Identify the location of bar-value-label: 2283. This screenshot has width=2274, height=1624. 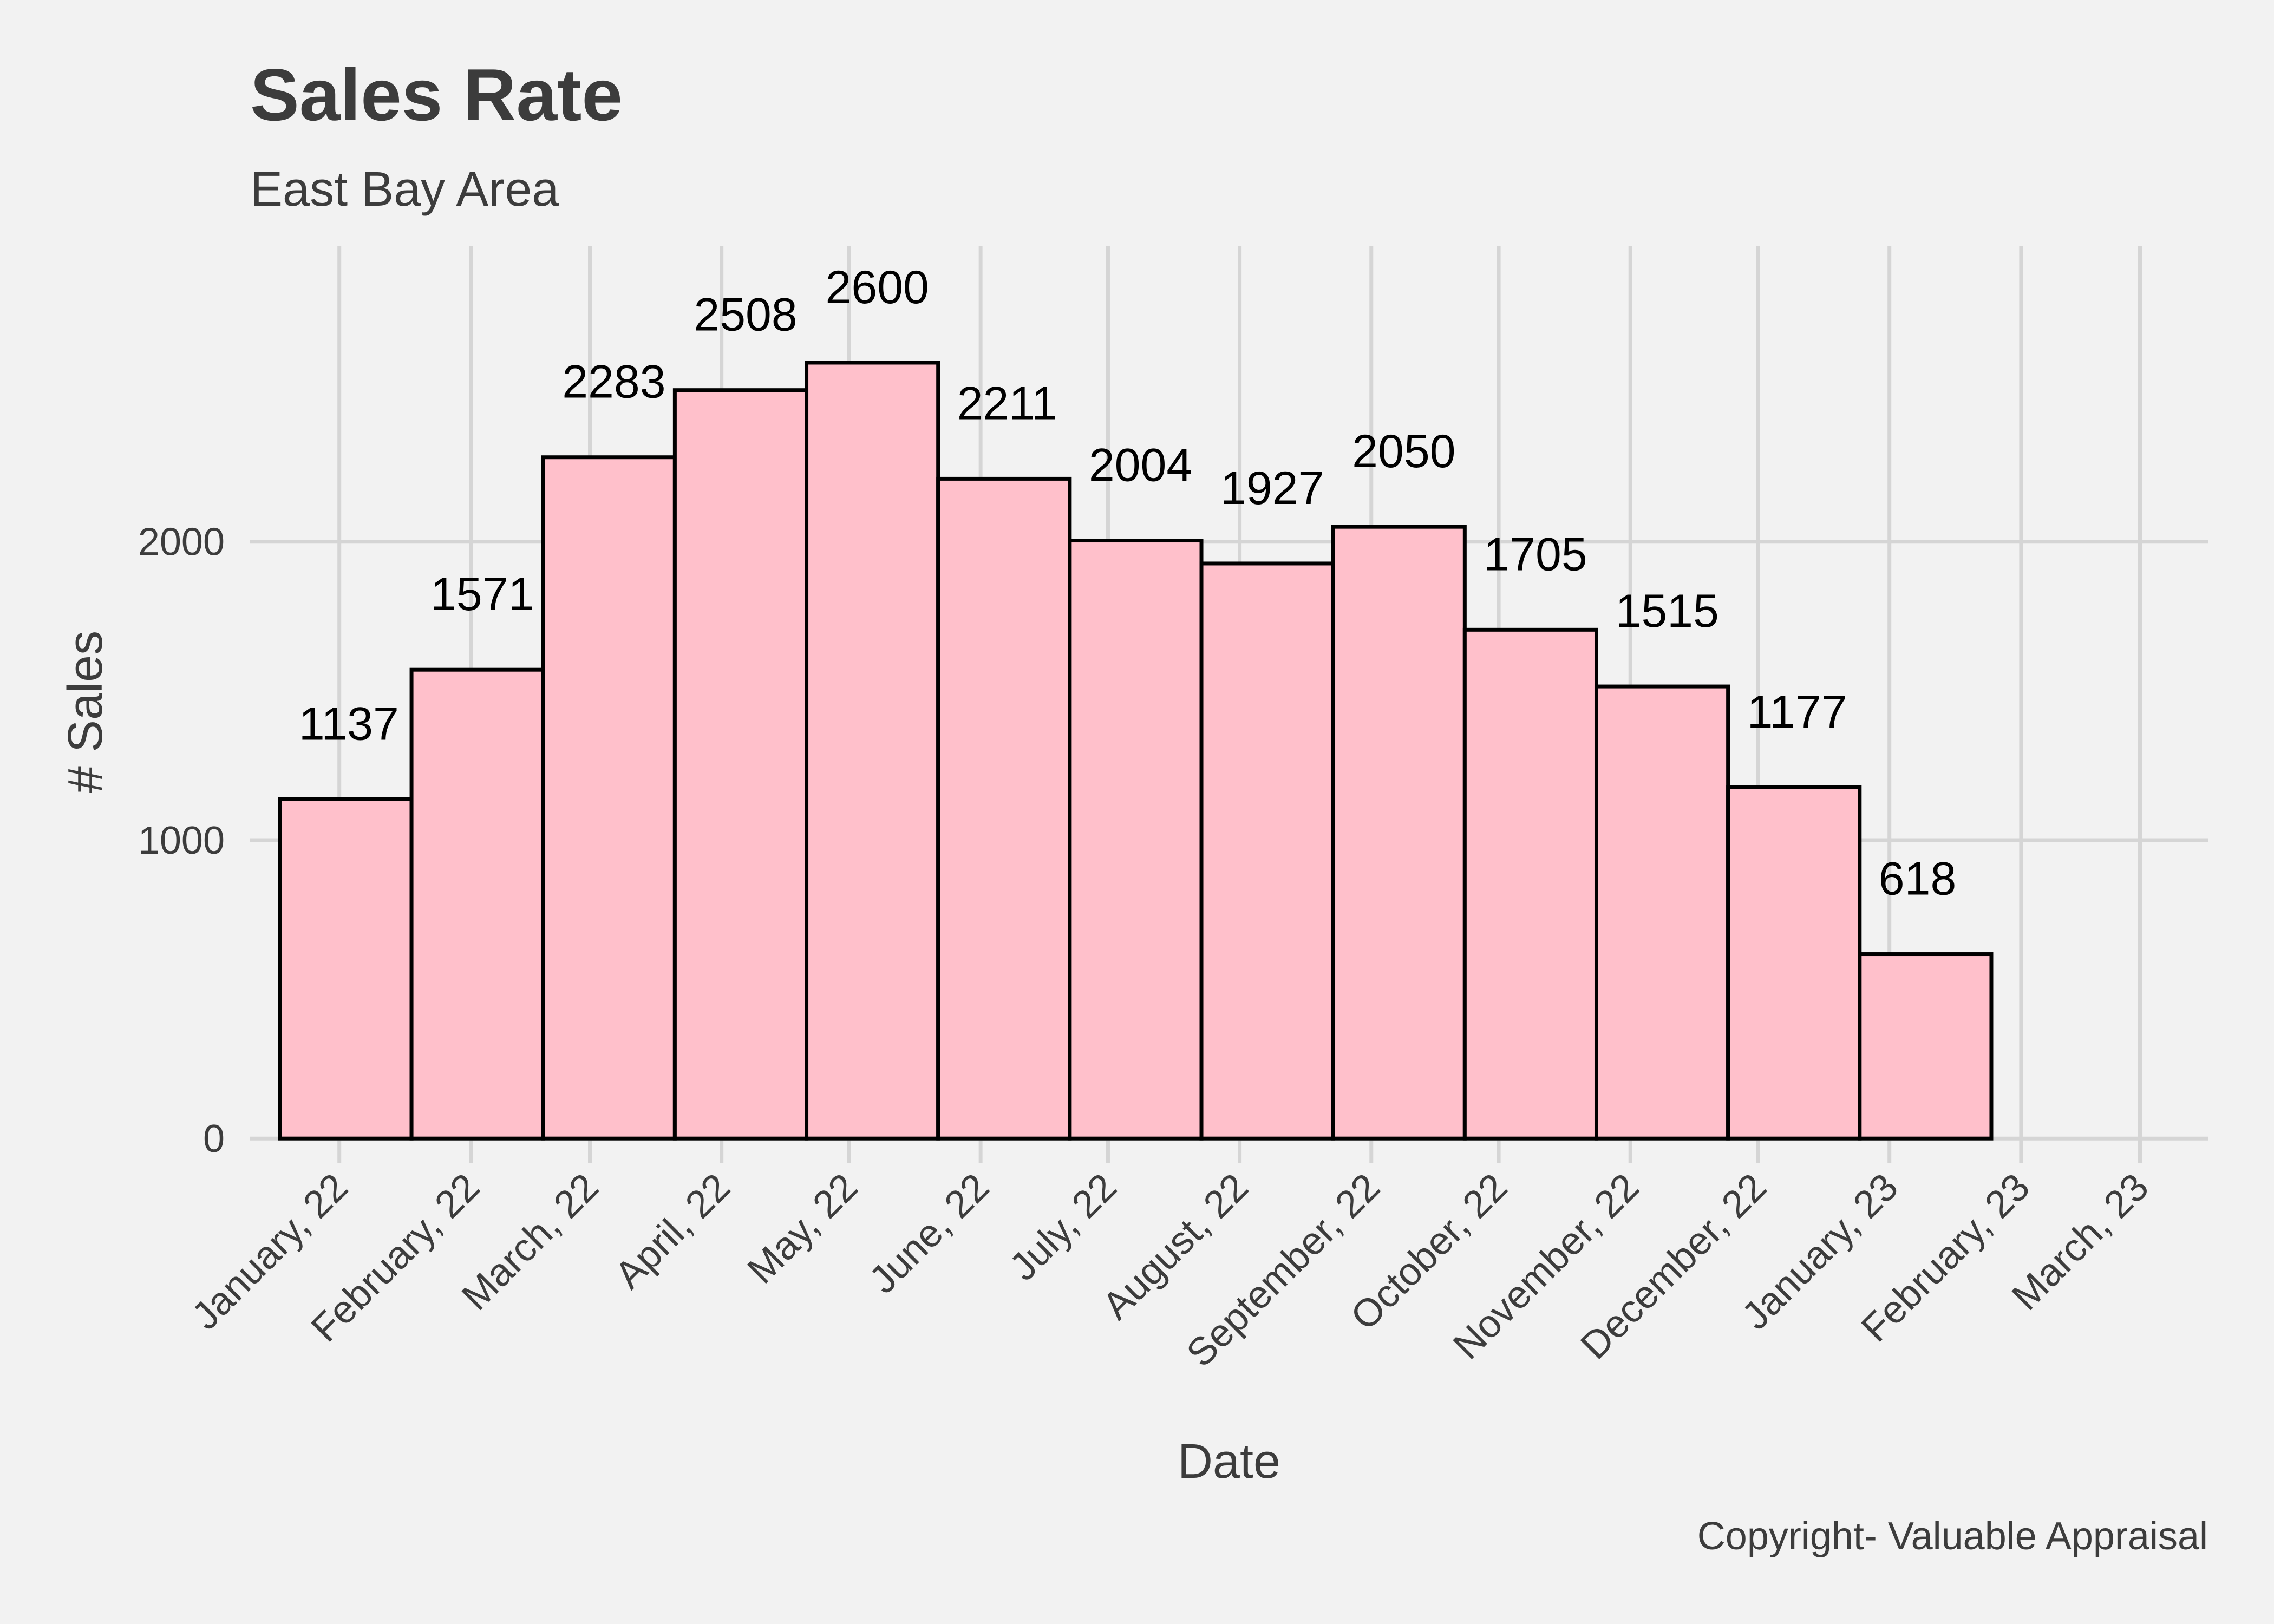
(614, 382).